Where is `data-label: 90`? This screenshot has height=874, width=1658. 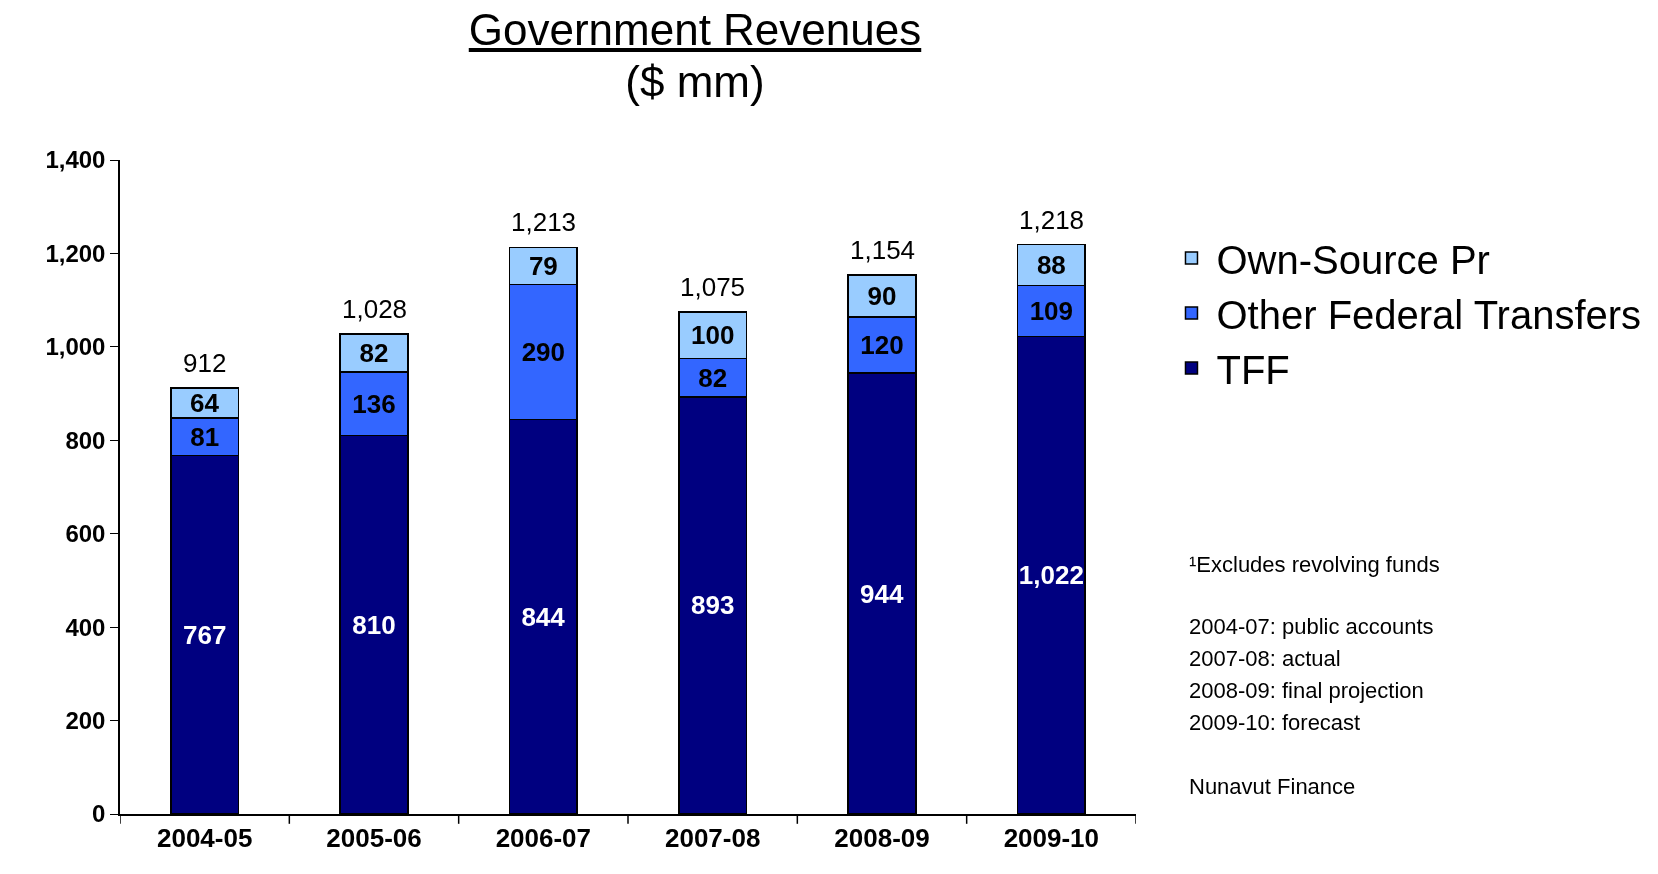 data-label: 90 is located at coordinates (882, 295).